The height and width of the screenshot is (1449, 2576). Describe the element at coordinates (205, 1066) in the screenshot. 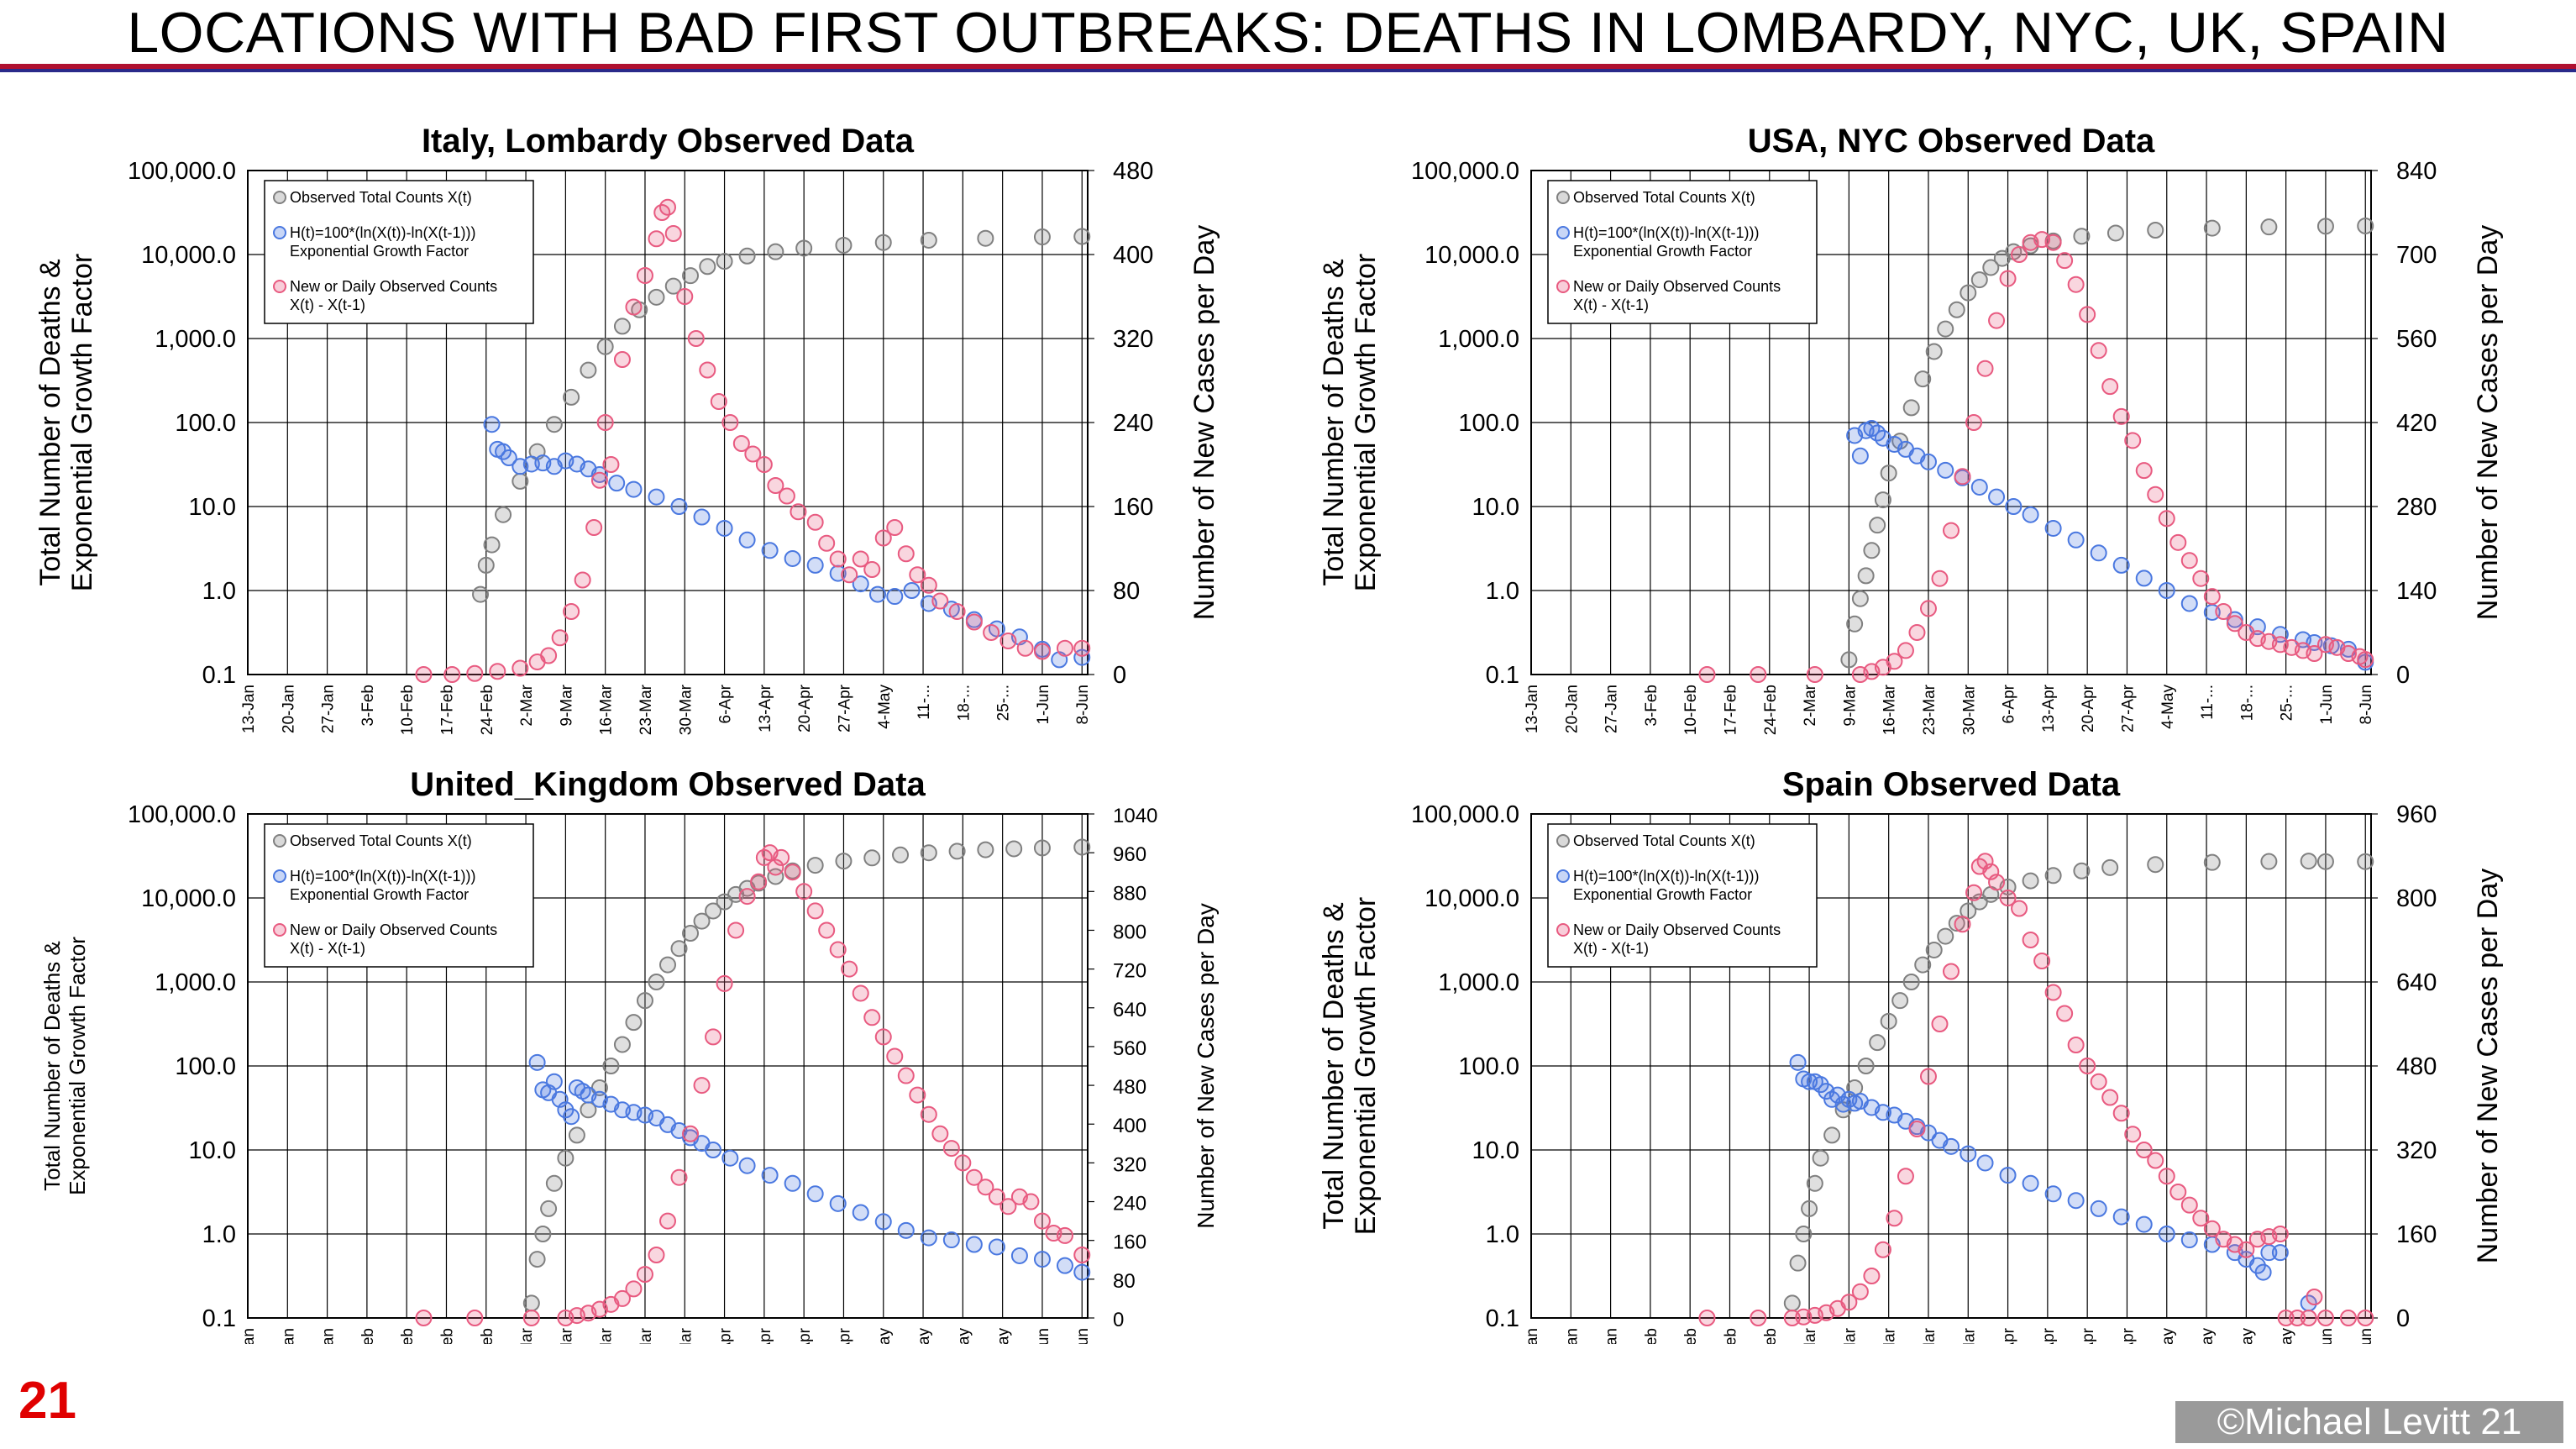

I see `y-tick-label: 100.0` at that location.